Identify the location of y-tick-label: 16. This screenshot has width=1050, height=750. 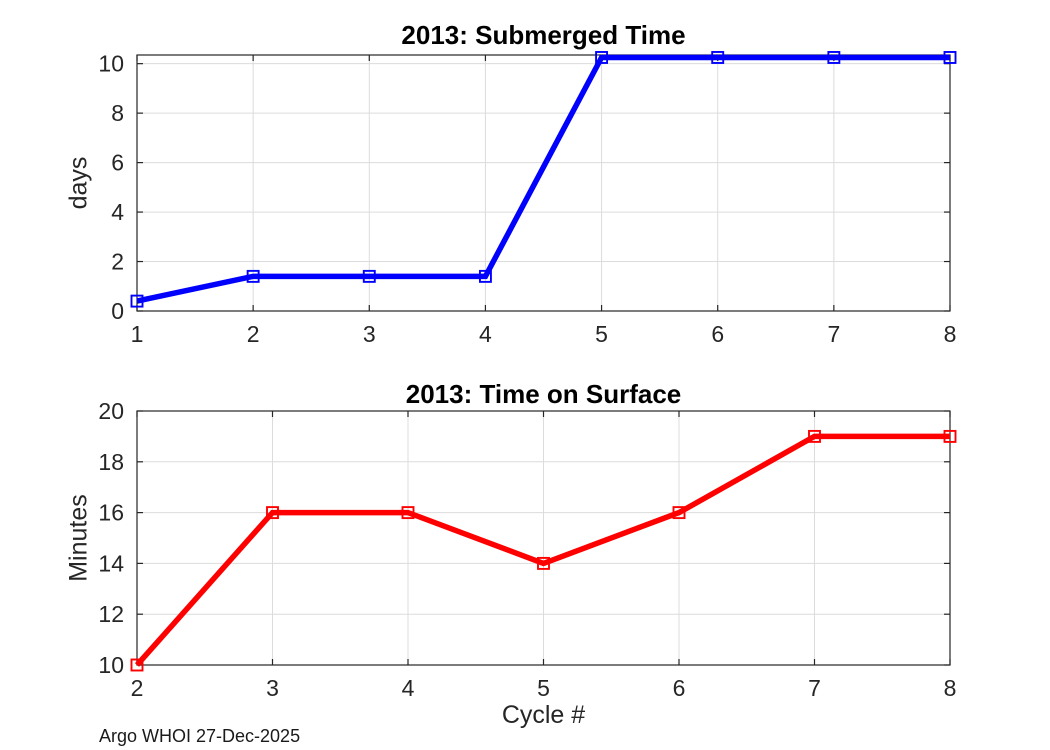
(111, 513).